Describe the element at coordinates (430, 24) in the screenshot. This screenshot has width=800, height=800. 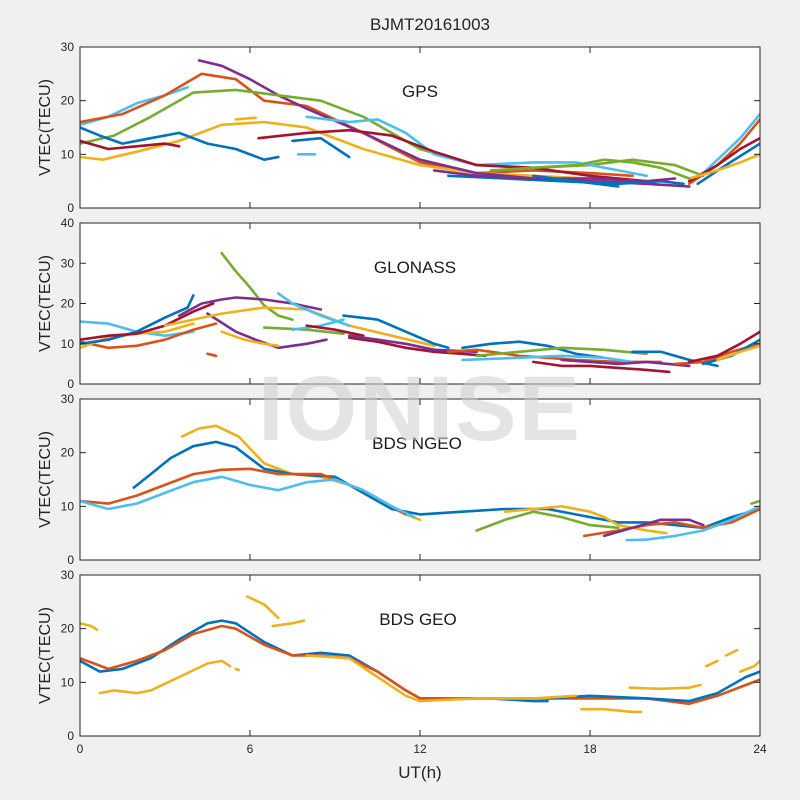
I see `chart-title: BJMT20161003` at that location.